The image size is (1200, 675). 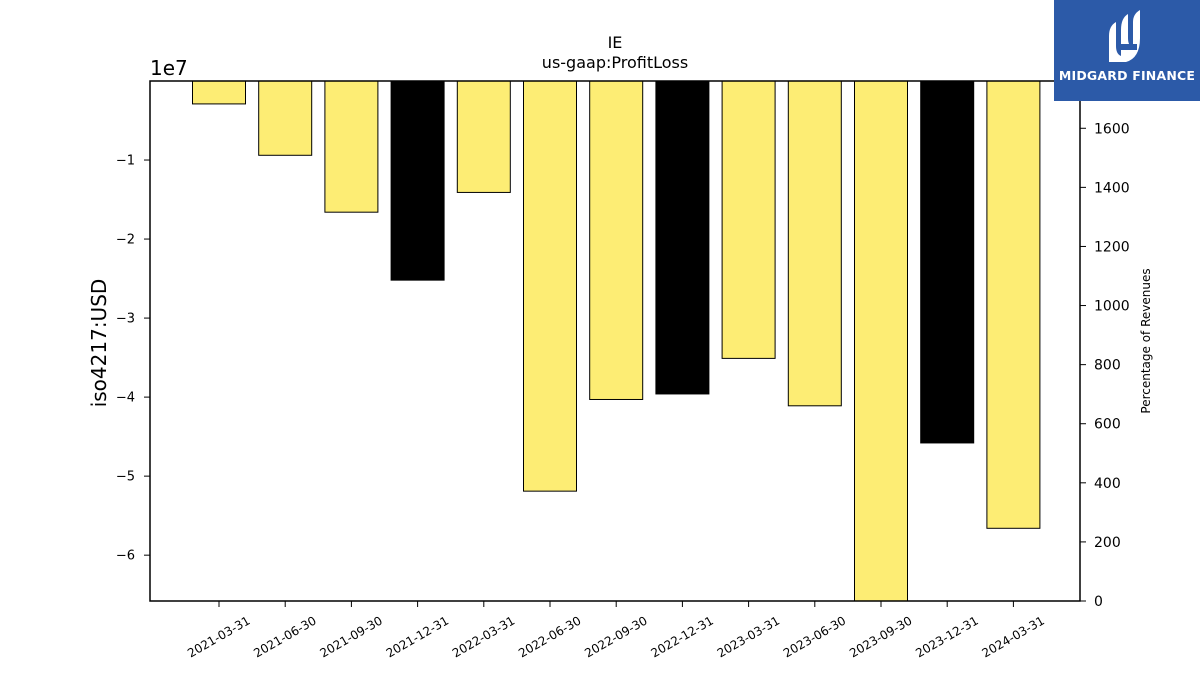 I want to click on x-tick-label: 2024-03-31, so click(x=1012, y=636).